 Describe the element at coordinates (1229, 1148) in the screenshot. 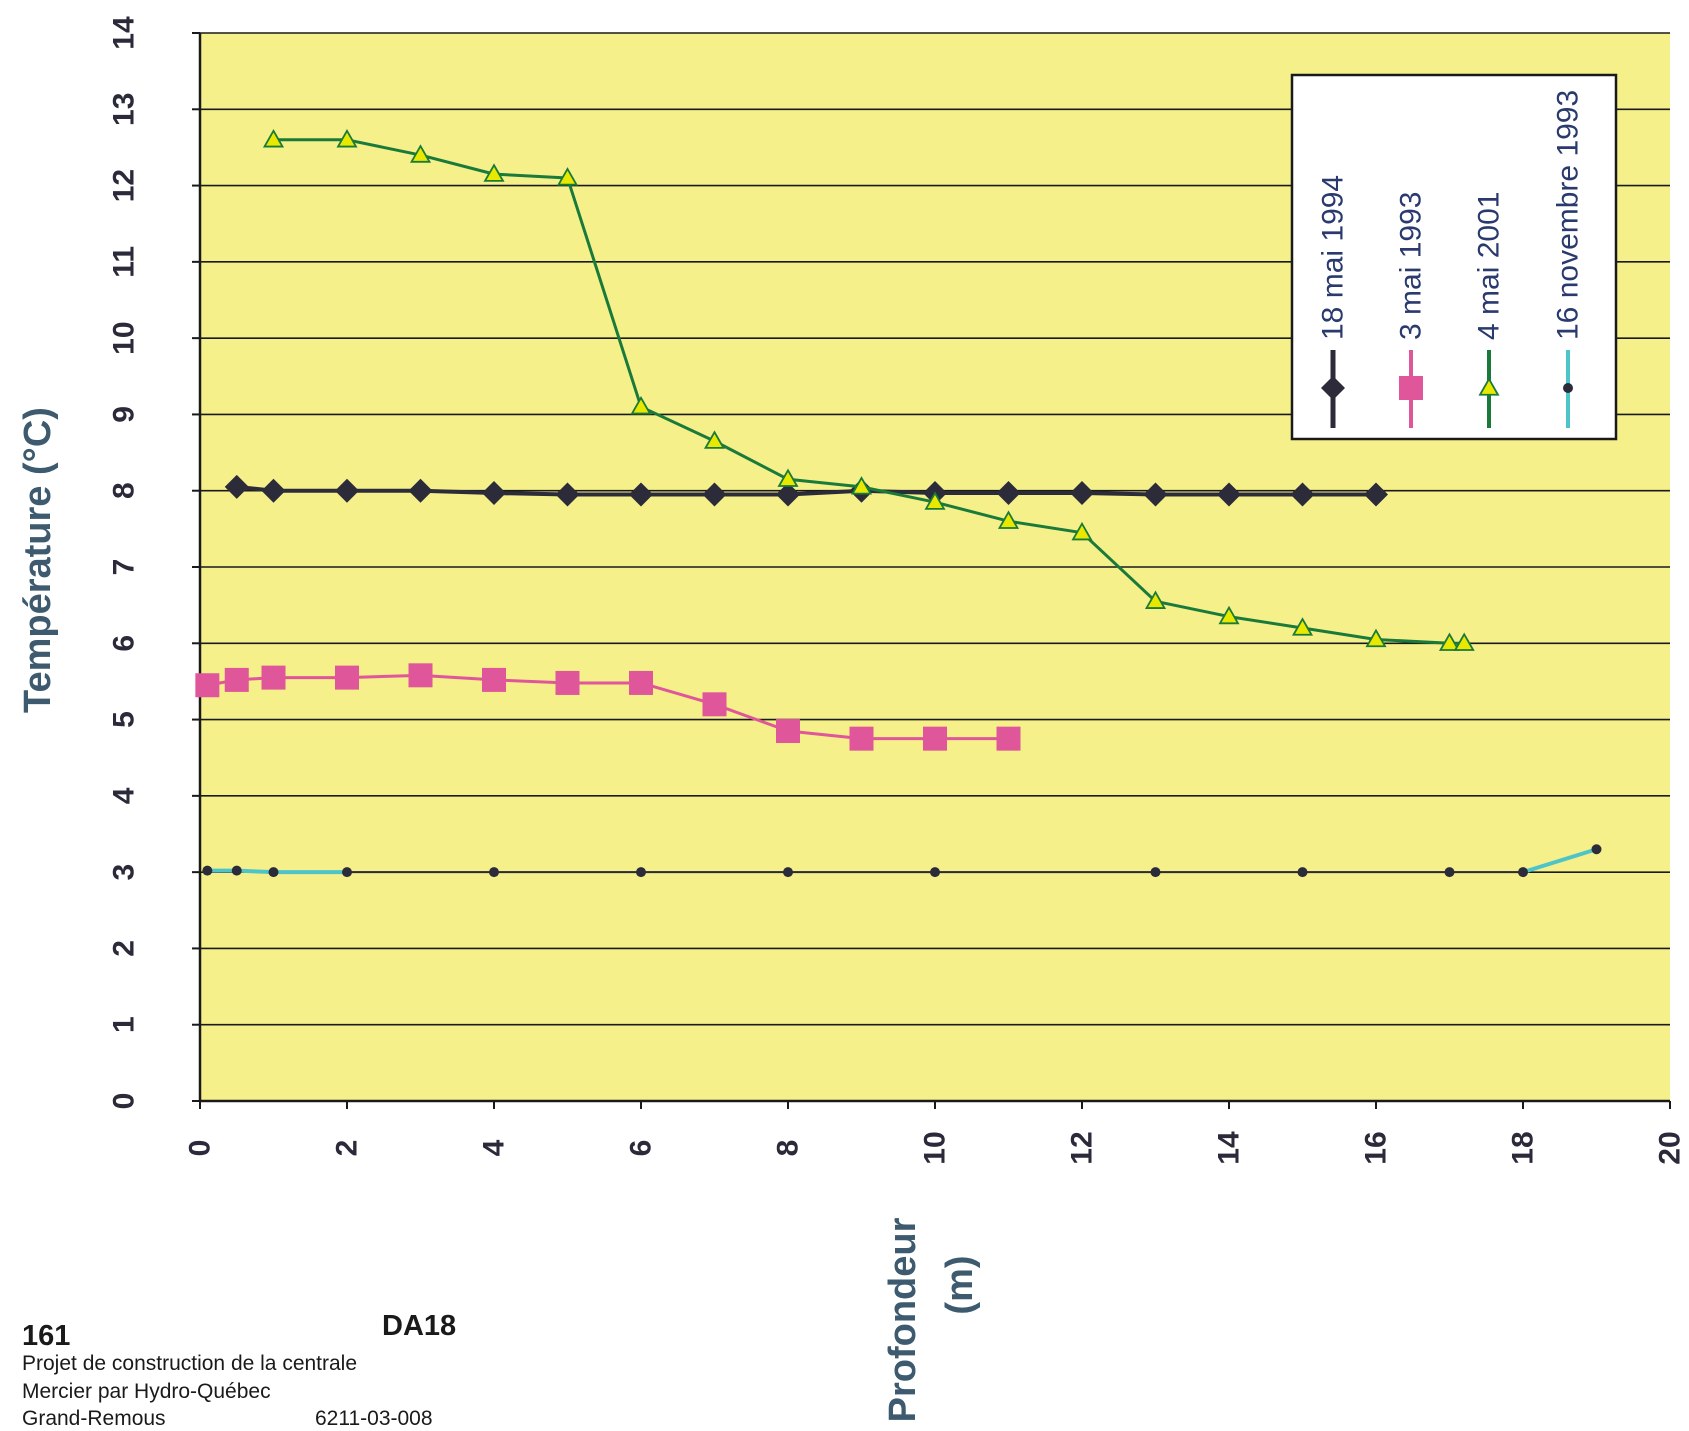

I see `x-tick-label: 14` at that location.